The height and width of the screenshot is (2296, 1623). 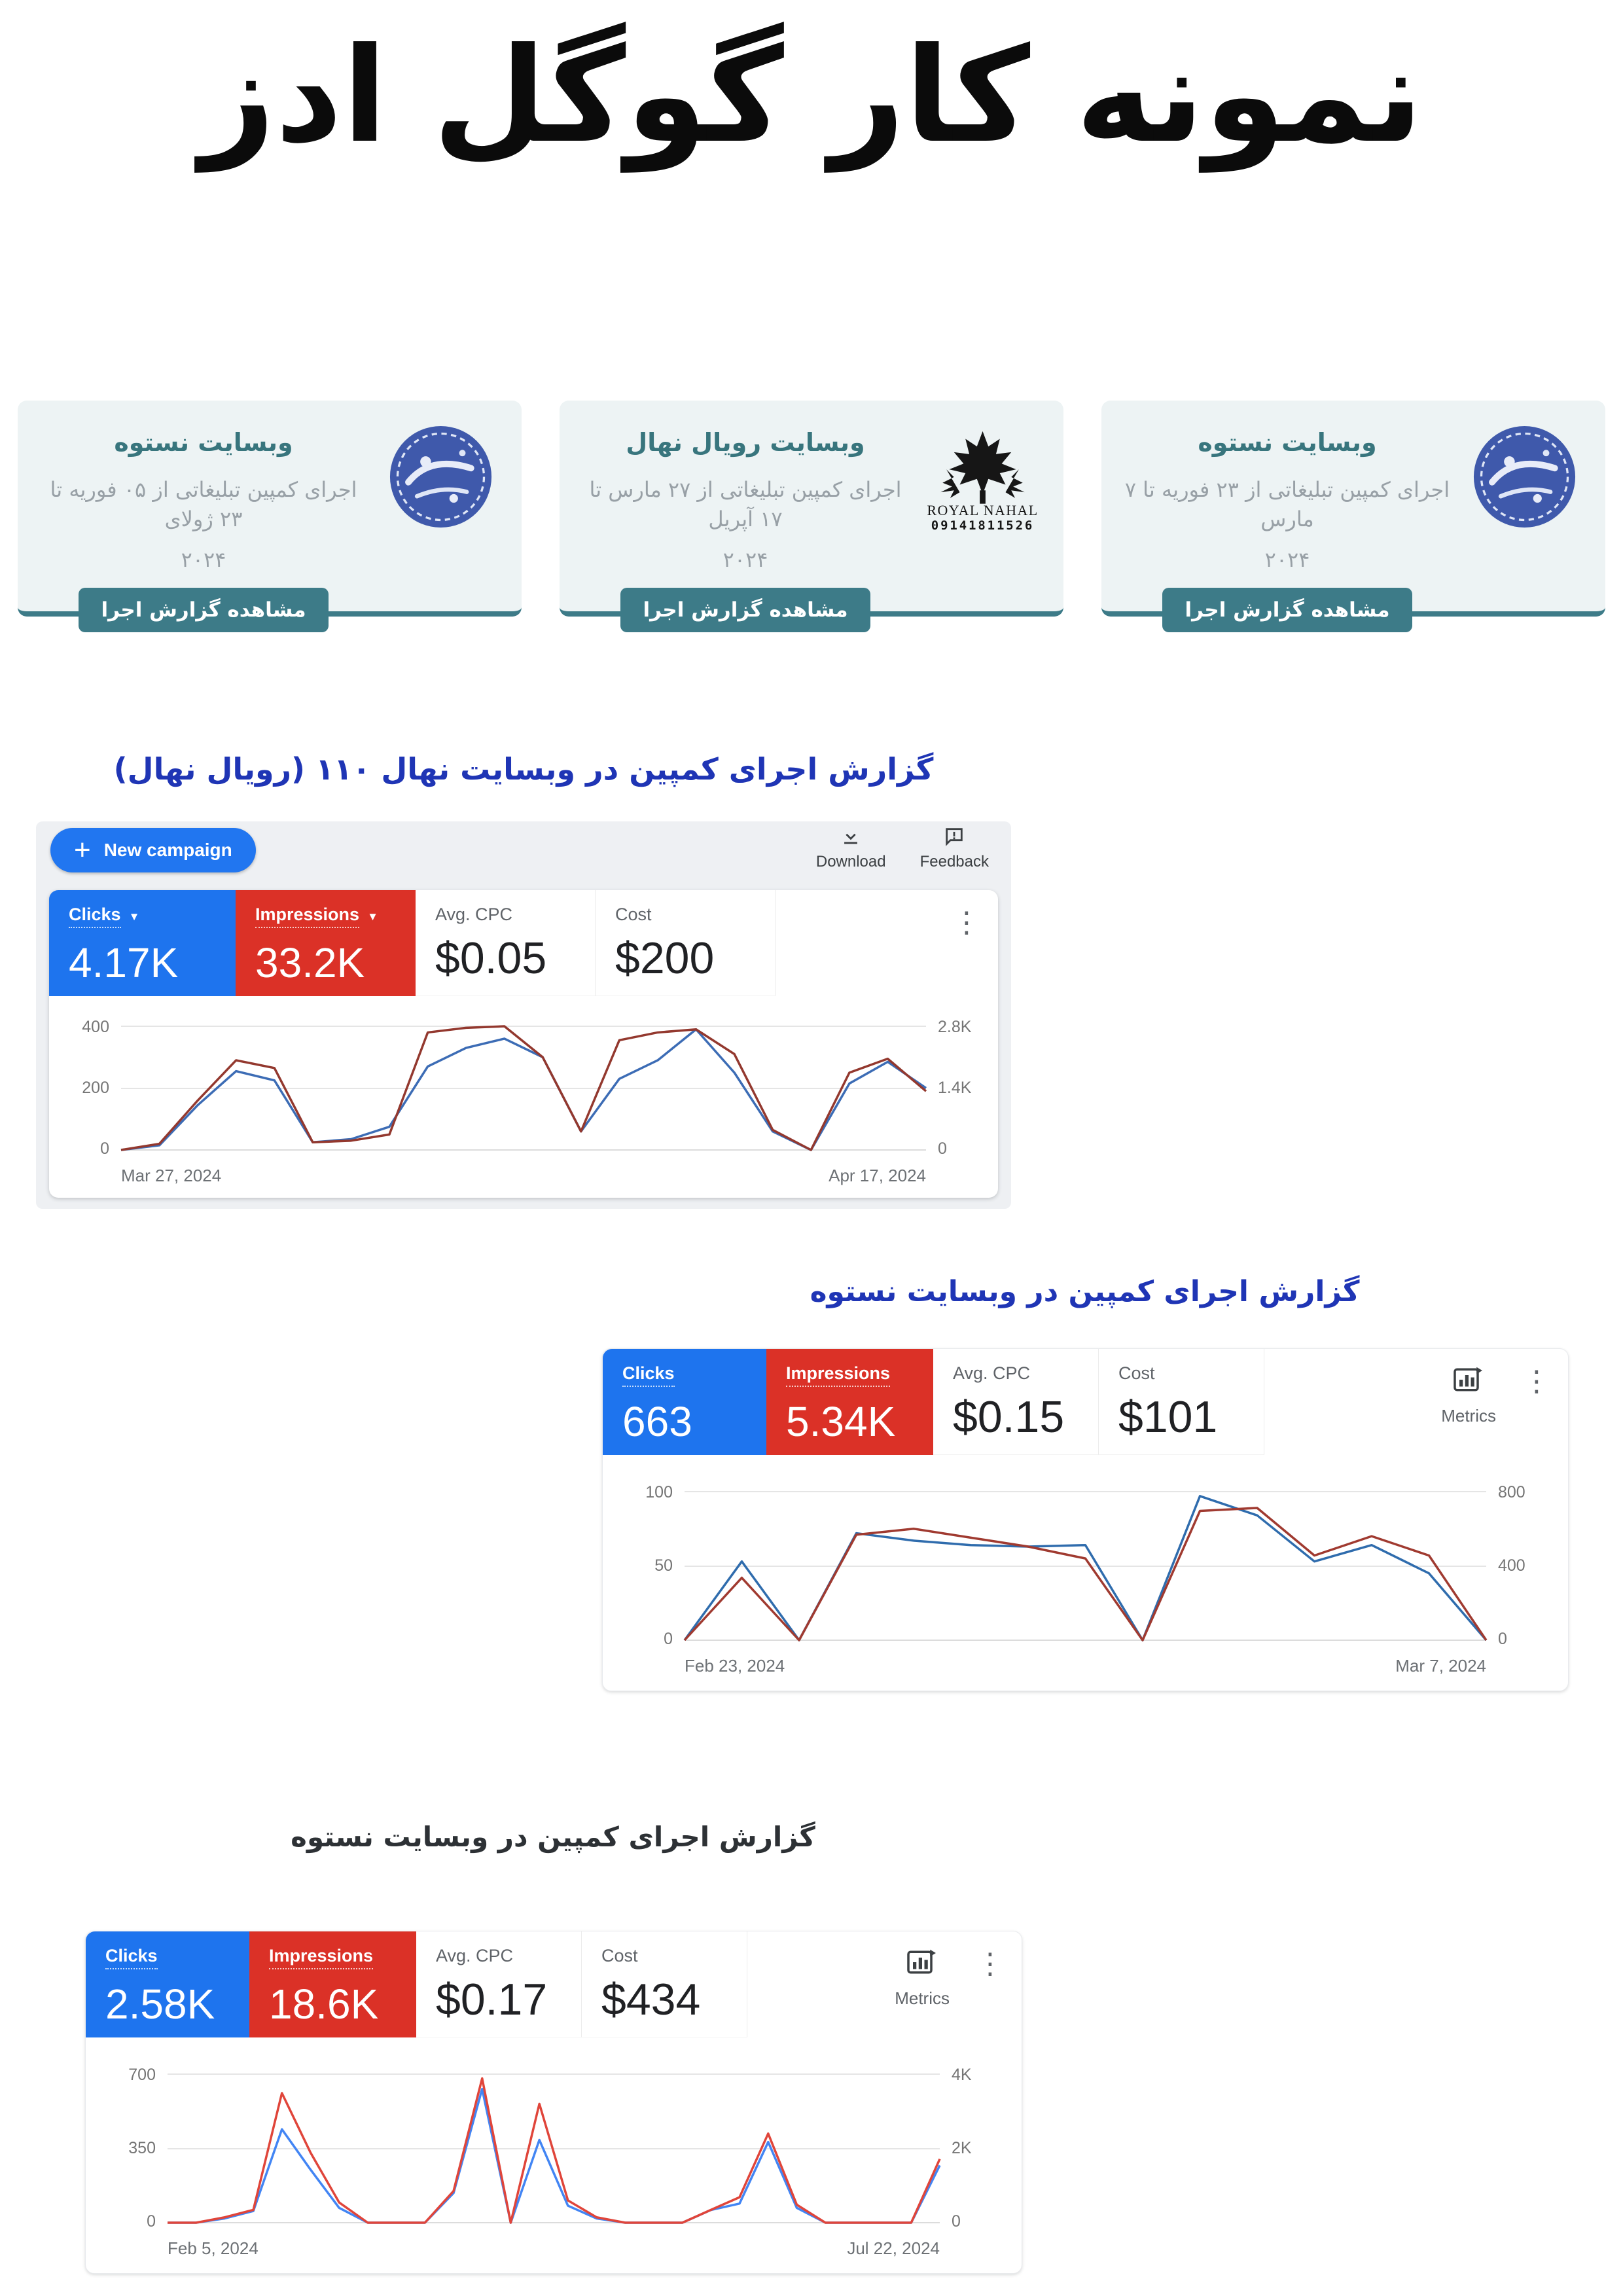 I want to click on left-axis-ticks: 100 50 0, so click(x=659, y=1565).